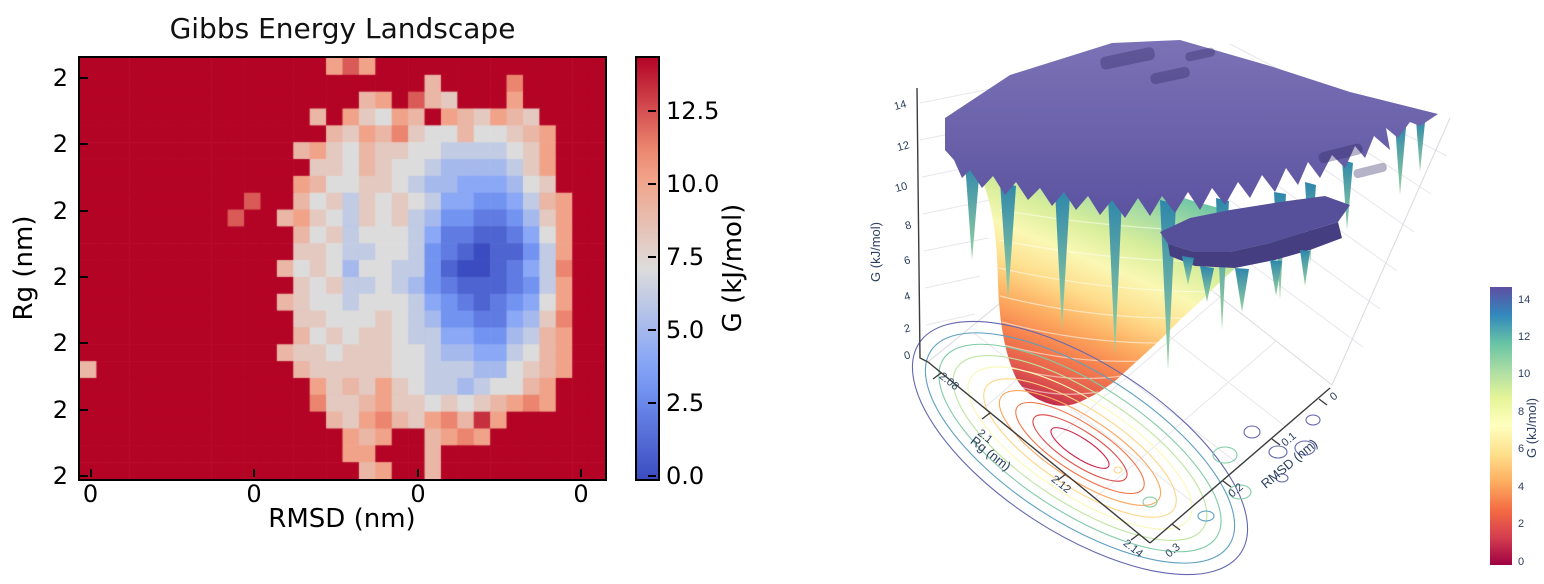 This screenshot has width=1544, height=584. What do you see at coordinates (901, 187) in the screenshot?
I see `z-tick-label: 10` at bounding box center [901, 187].